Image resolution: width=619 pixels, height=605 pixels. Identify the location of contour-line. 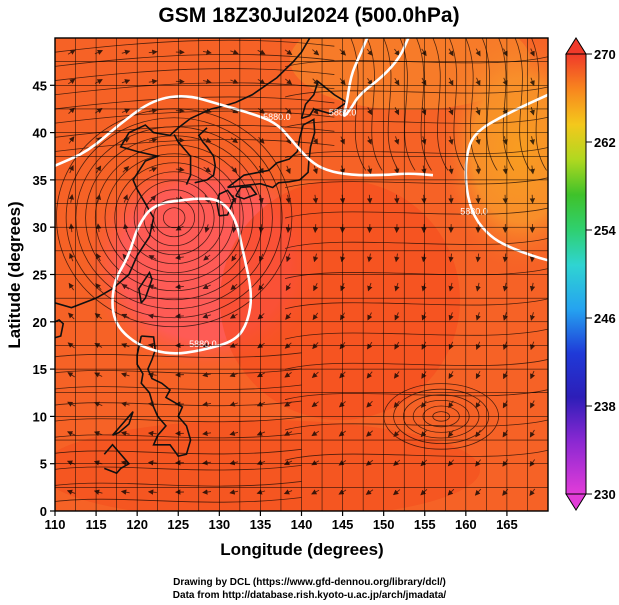
(182, 276).